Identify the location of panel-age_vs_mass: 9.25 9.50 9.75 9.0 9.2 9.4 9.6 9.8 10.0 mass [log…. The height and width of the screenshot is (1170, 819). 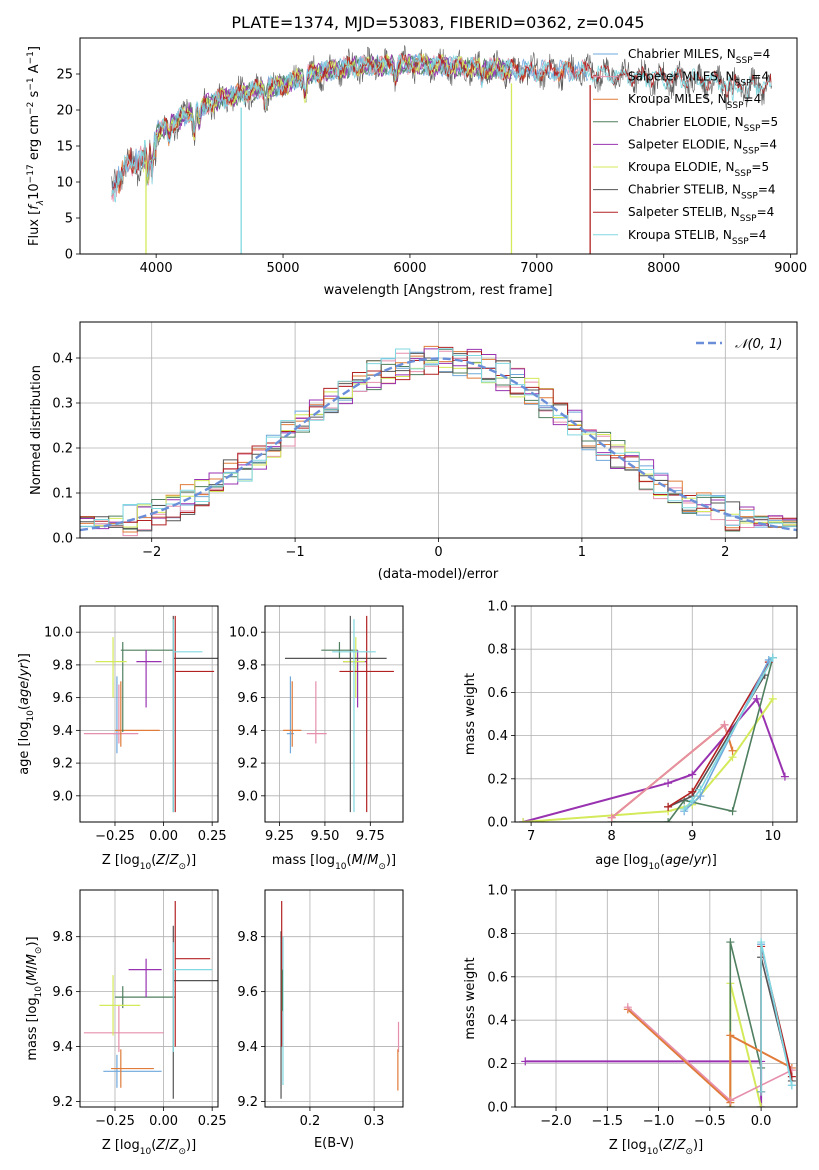
(316, 738).